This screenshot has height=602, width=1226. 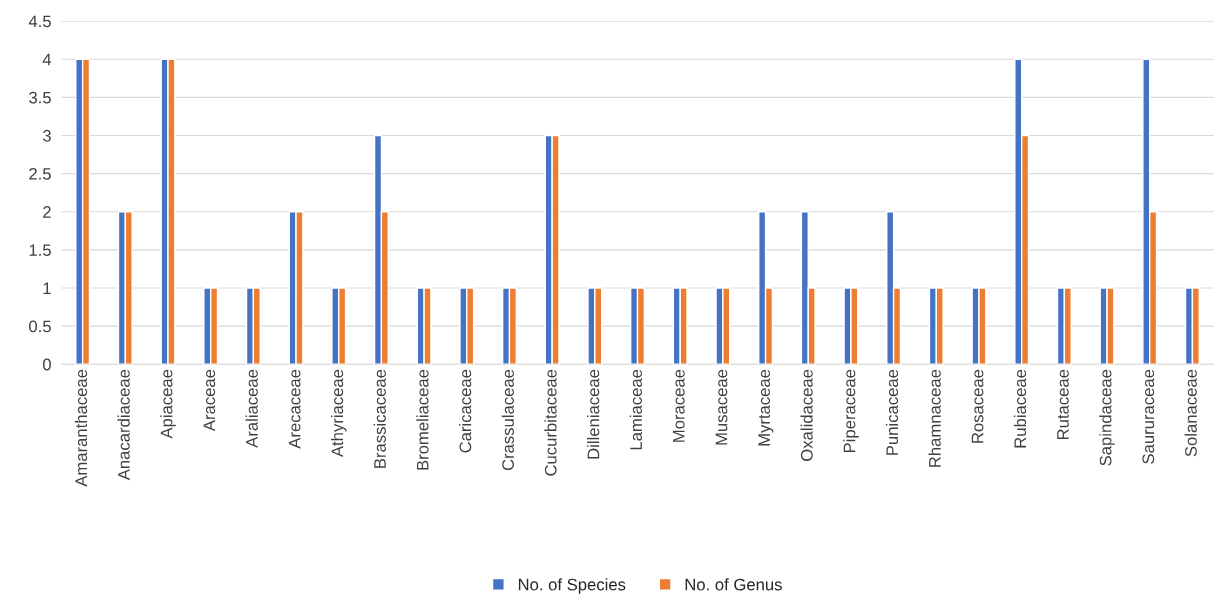 I want to click on x-tick-label: Amaranthaceae, so click(x=81, y=428).